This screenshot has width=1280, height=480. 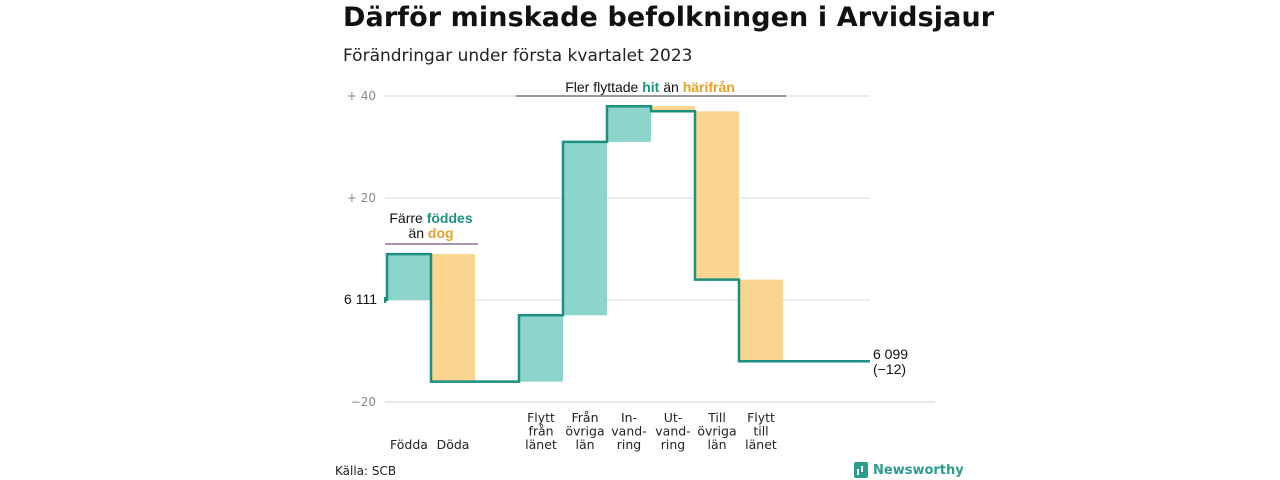 What do you see at coordinates (673, 109) in the screenshot?
I see `bar-ut--vand--ring` at bounding box center [673, 109].